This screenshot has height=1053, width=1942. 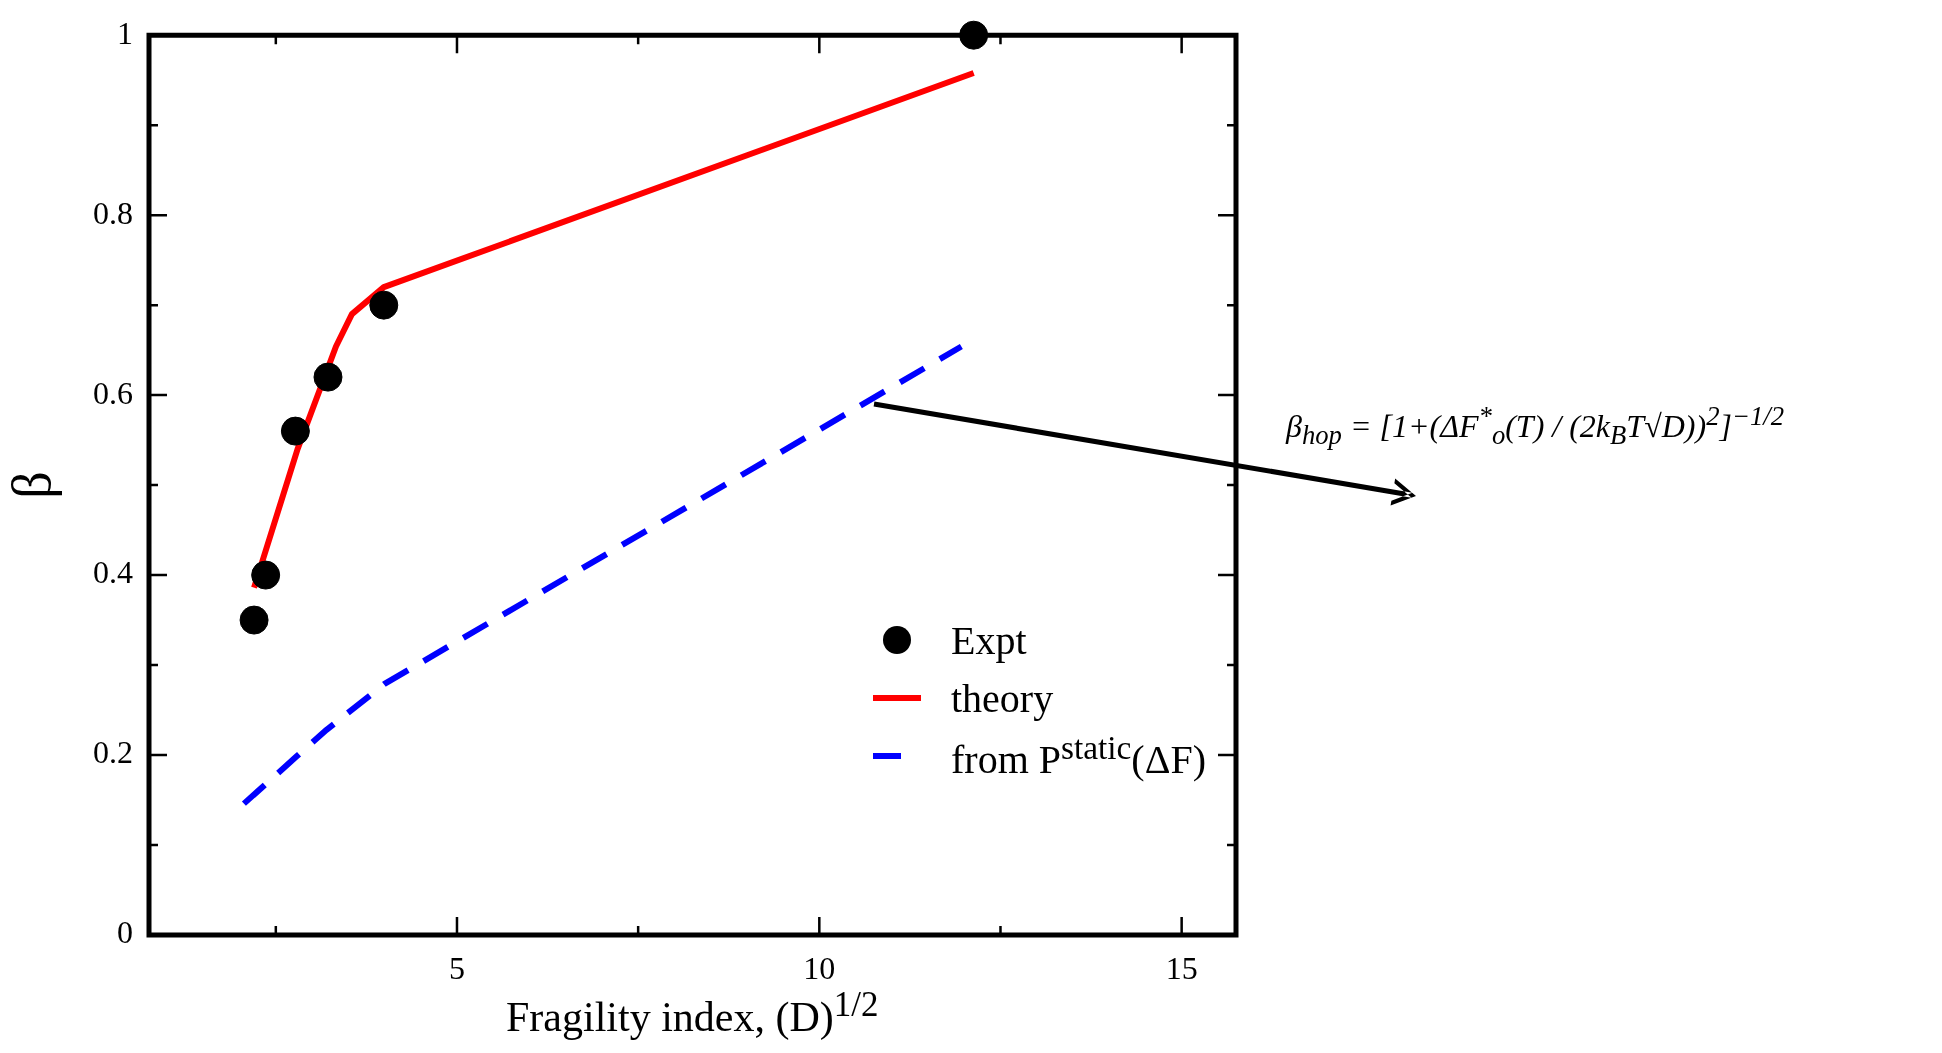 What do you see at coordinates (692, 1013) in the screenshot?
I see `x-axis-title: Fragility index, (D)$^{1/2}$` at bounding box center [692, 1013].